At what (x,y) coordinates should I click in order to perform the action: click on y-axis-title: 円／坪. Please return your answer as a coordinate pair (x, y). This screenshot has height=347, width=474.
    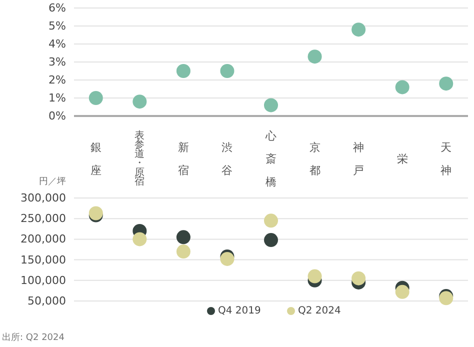
    Looking at the image, I should click on (52, 181).